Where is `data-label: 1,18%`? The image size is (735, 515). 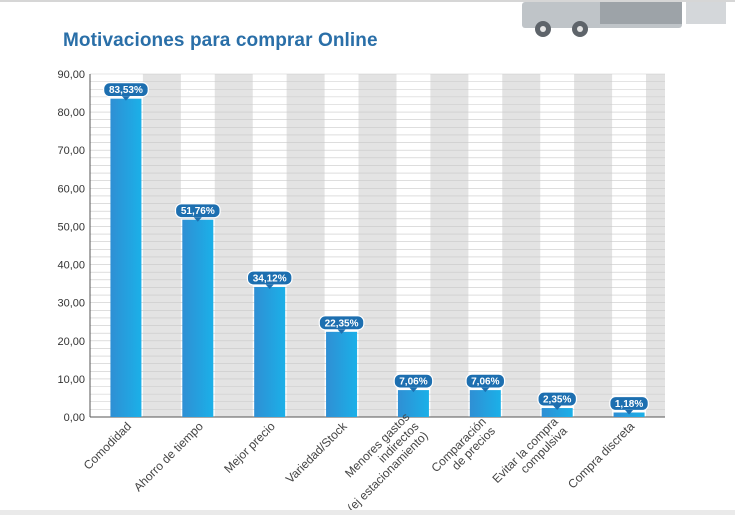 data-label: 1,18% is located at coordinates (629, 404).